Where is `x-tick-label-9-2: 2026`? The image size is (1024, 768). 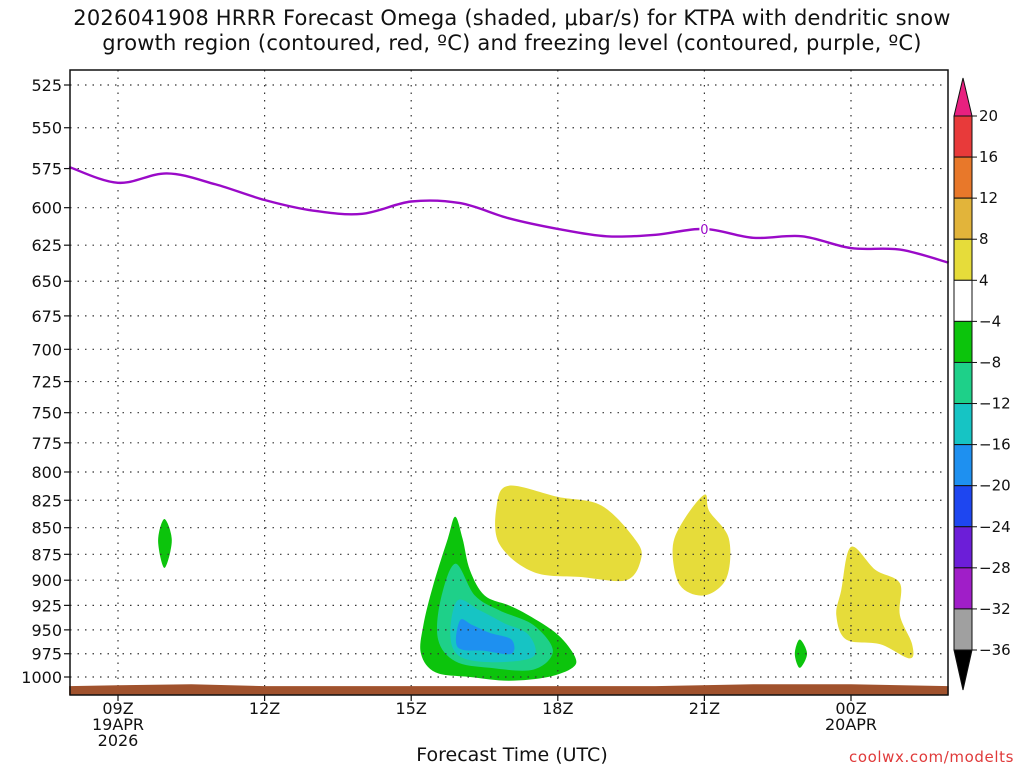 x-tick-label-9-2: 2026 is located at coordinates (118, 740).